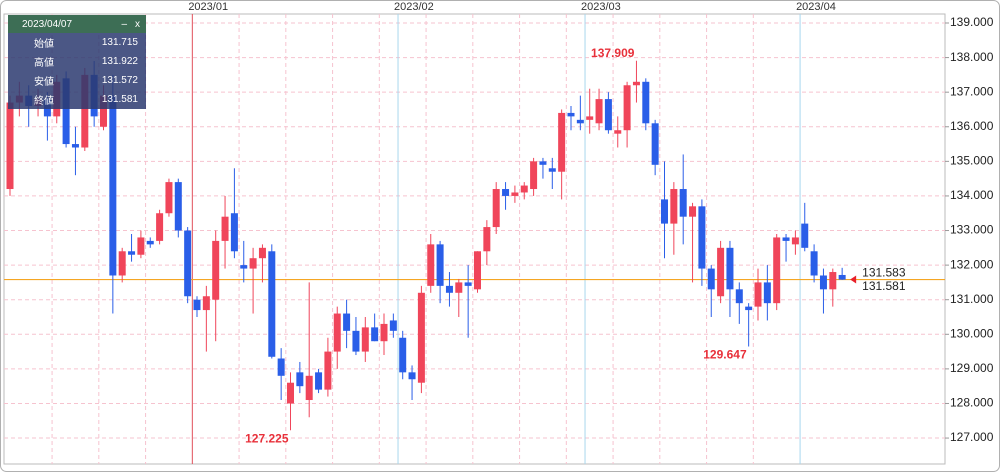  What do you see at coordinates (119, 99) in the screenshot?
I see `info-value: 131.581` at bounding box center [119, 99].